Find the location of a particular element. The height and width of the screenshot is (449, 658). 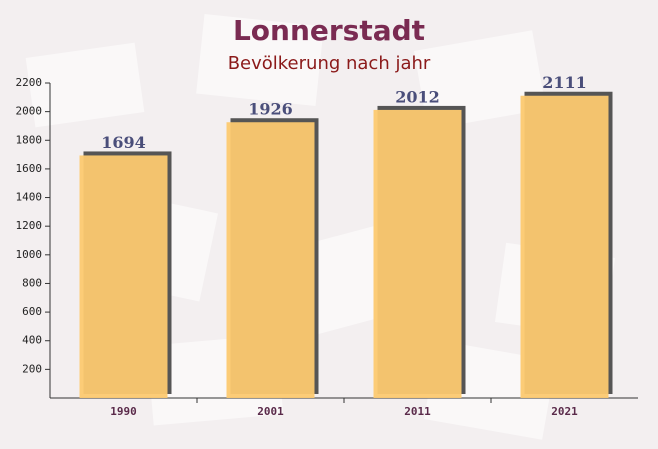

chart-subtitle: Bevölkerung nach jahr is located at coordinates (329, 63).